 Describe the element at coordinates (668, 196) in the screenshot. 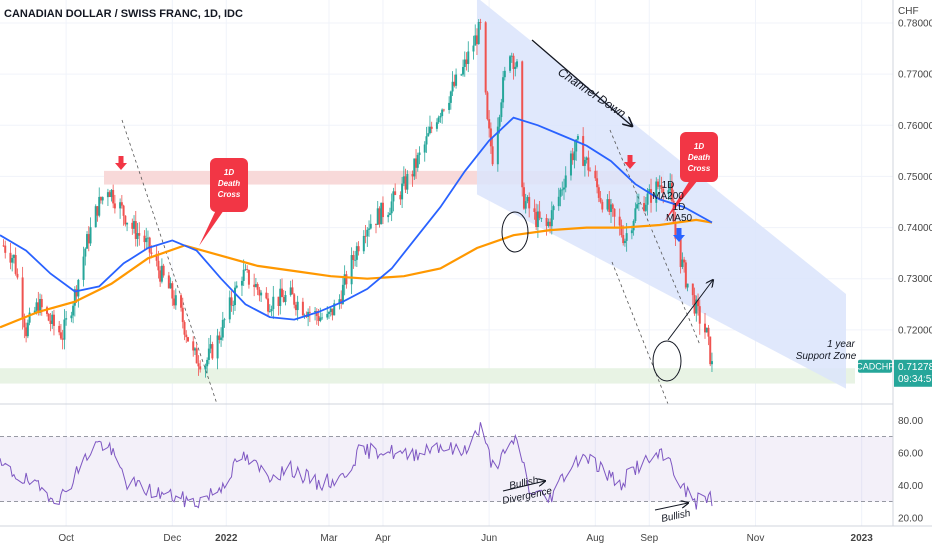

I see `ma200-label-line-2: MA200` at that location.